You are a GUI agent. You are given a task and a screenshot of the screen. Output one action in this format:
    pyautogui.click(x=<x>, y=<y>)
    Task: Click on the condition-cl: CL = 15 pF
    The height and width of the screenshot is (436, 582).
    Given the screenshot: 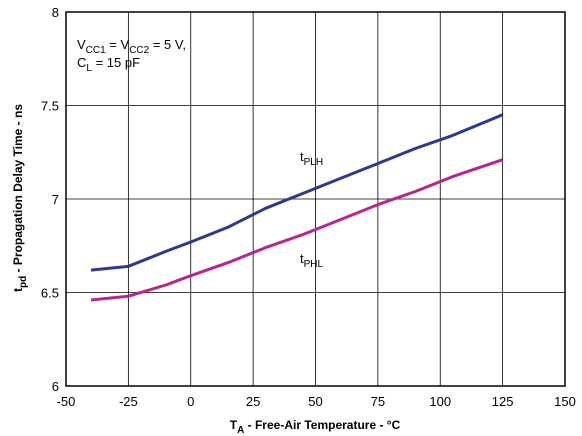 What is the action you would take?
    pyautogui.click(x=108, y=64)
    